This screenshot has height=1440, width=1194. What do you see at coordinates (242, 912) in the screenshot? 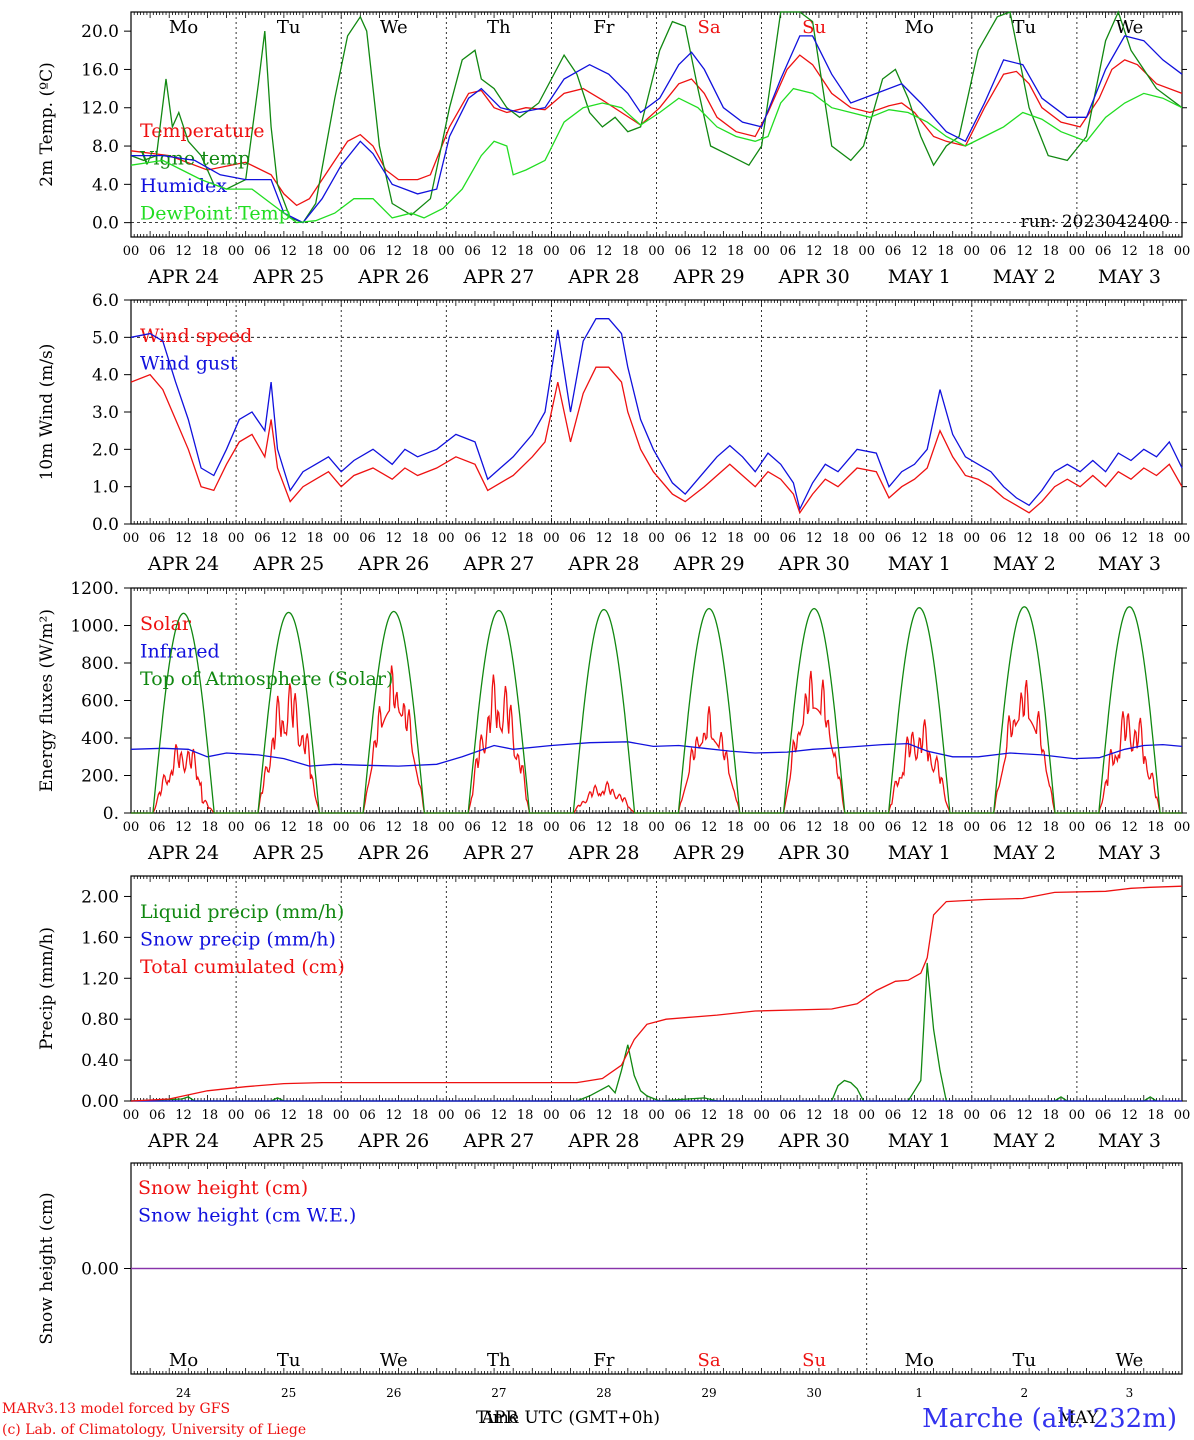
I see `legend-entry: Liquid precip (mm/h)` at bounding box center [242, 912].